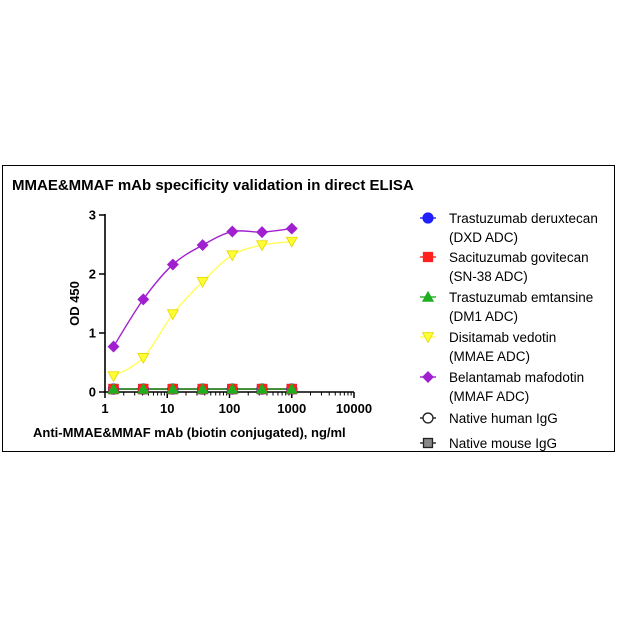 Image resolution: width=619 pixels, height=619 pixels. Describe the element at coordinates (354, 408) in the screenshot. I see `x-tick-label: 10000` at that location.